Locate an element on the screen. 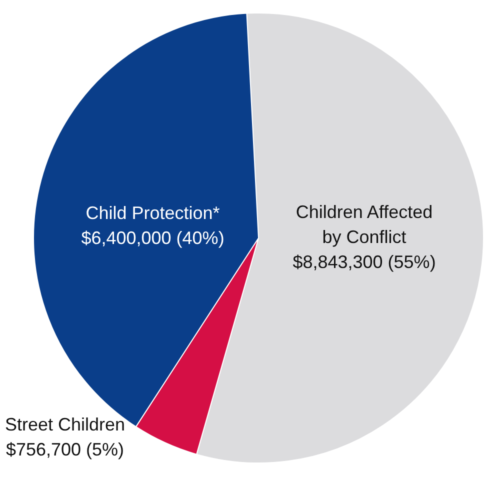 The image size is (487, 483). data-label: $8,843,300 (55%) is located at coordinates (364, 262).